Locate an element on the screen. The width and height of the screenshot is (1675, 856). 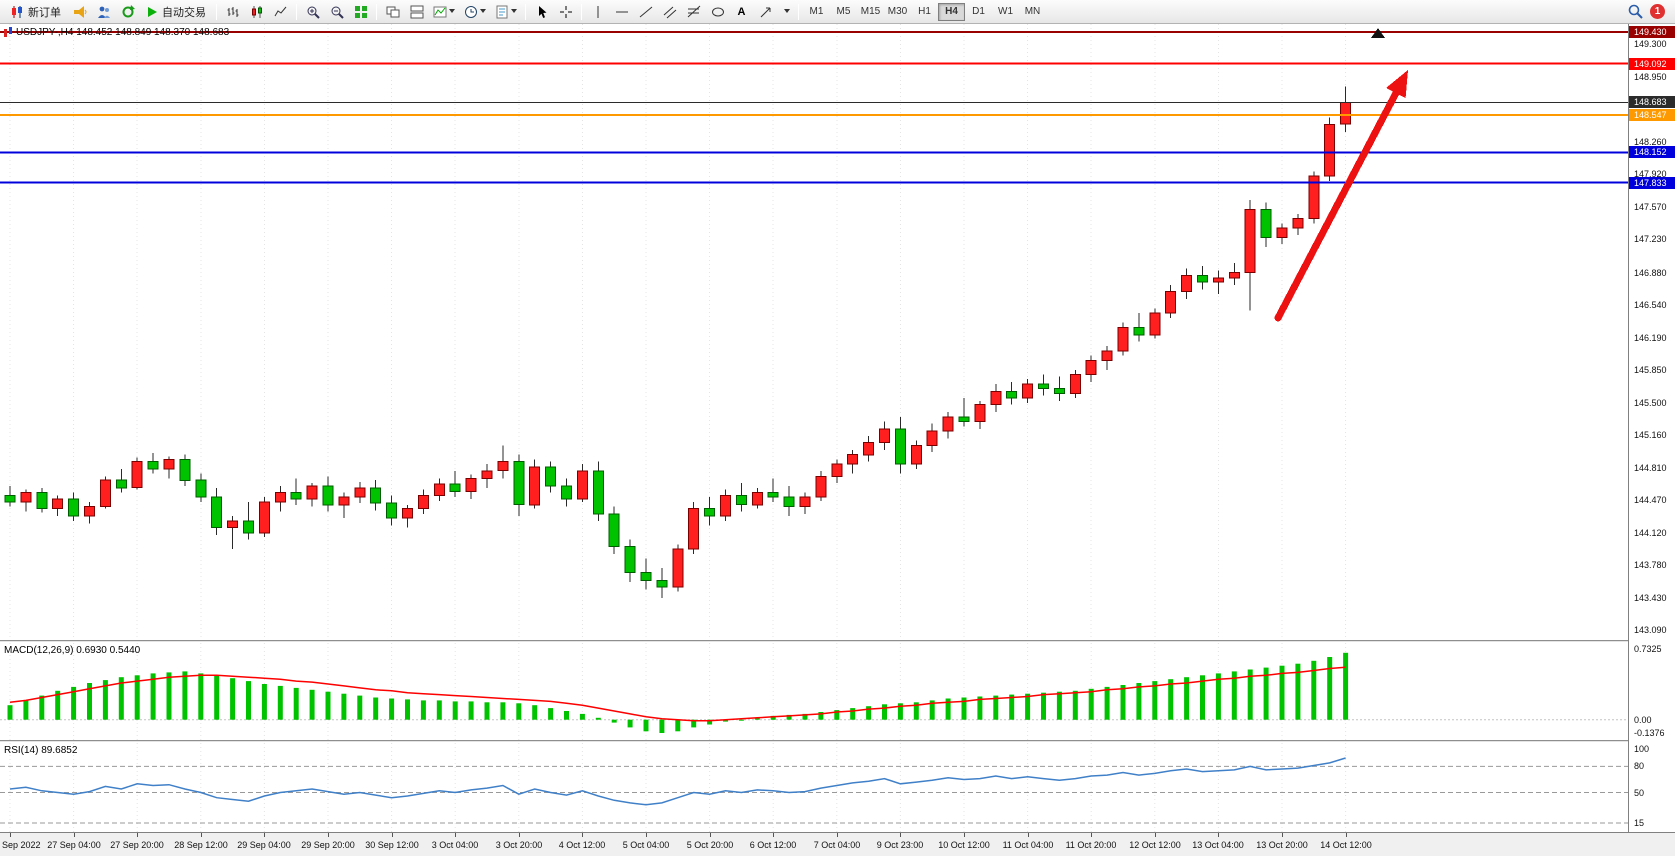
bar-chart-button is located at coordinates (232, 12).